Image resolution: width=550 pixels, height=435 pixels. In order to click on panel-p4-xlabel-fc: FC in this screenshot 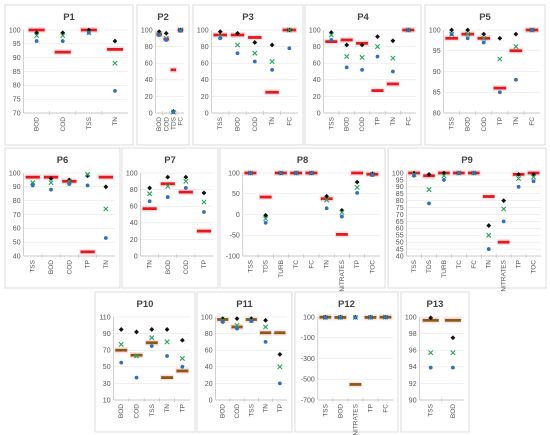, I will do `click(408, 121)`.